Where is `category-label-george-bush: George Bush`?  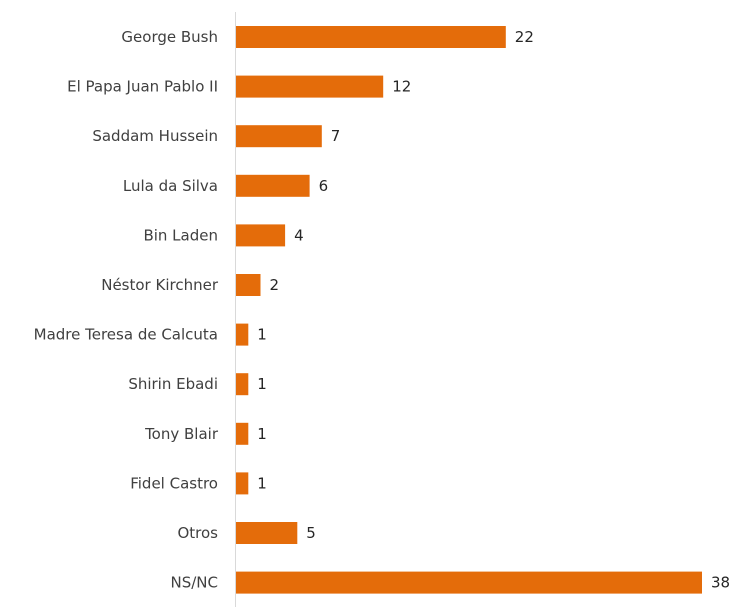 category-label-george-bush: George Bush is located at coordinates (169, 37).